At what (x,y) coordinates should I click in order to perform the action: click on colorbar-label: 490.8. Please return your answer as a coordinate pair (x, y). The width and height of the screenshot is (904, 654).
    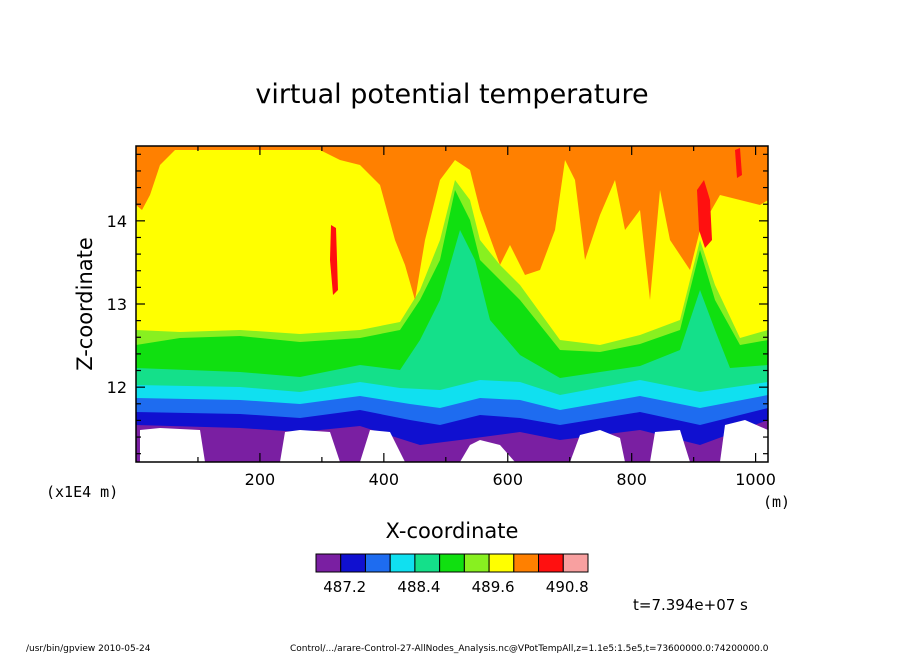
    Looking at the image, I should click on (567, 587).